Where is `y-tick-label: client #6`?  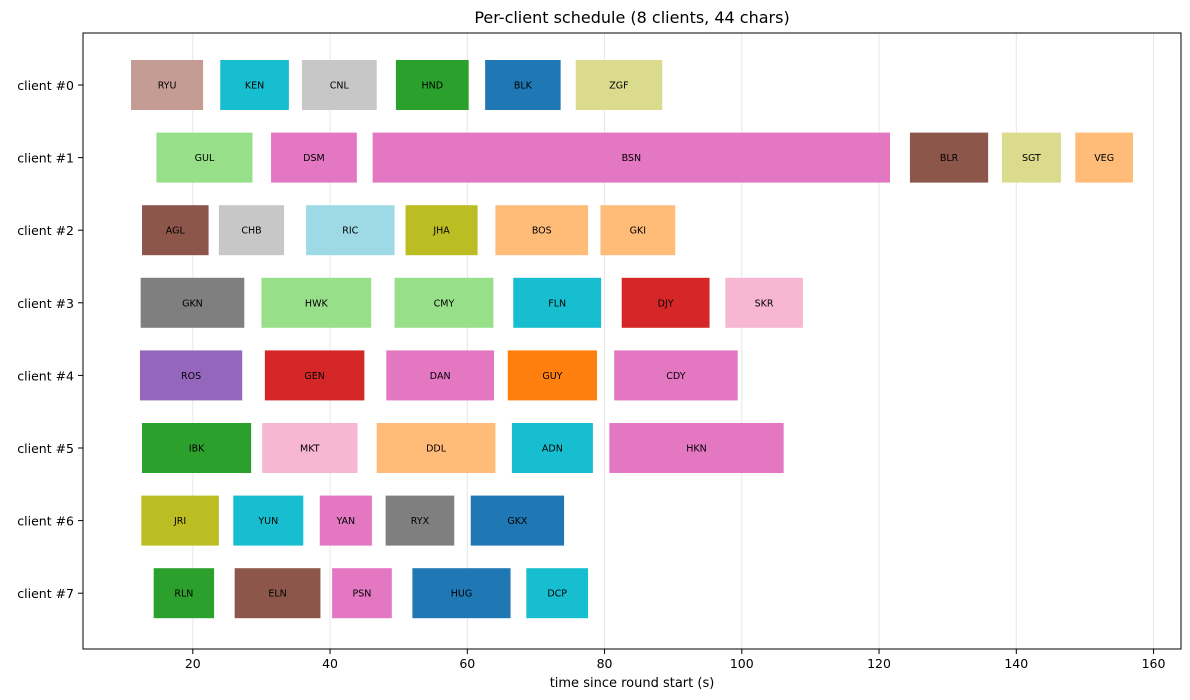 y-tick-label: client #6 is located at coordinates (45, 521).